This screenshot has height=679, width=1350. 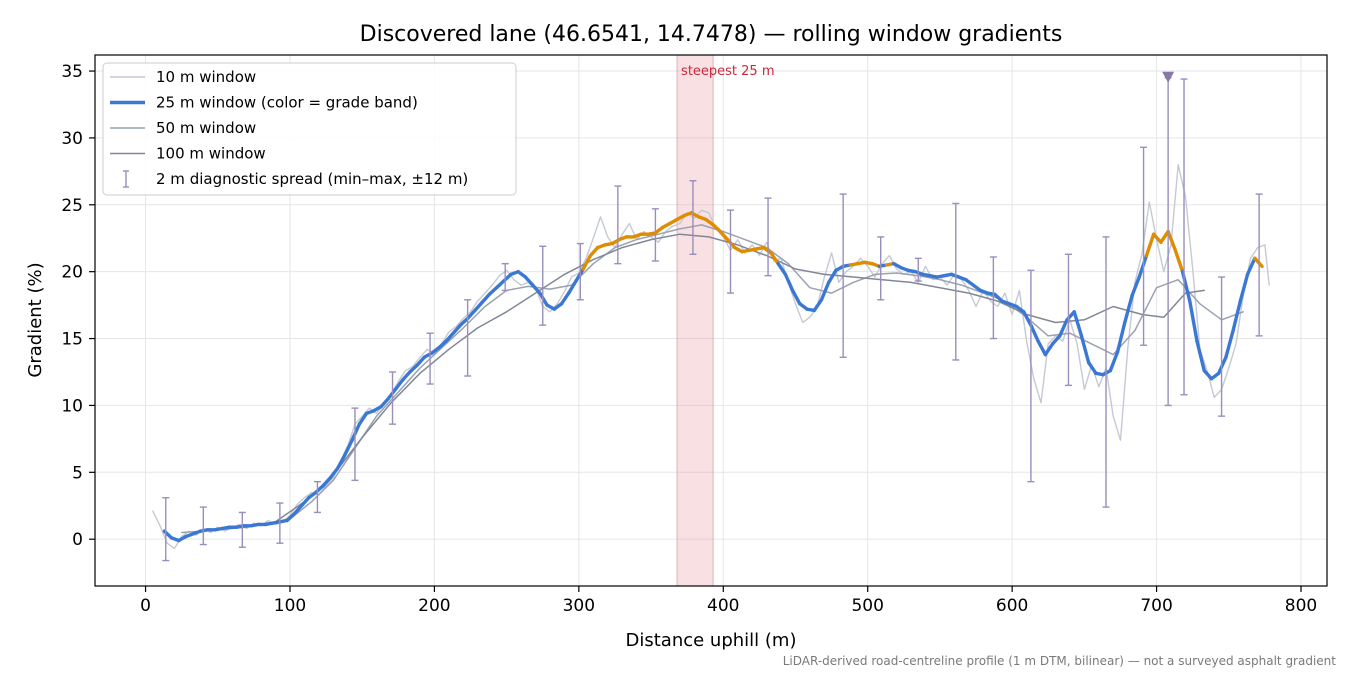 I want to click on peak-marker-triangle, so click(x=1168, y=77).